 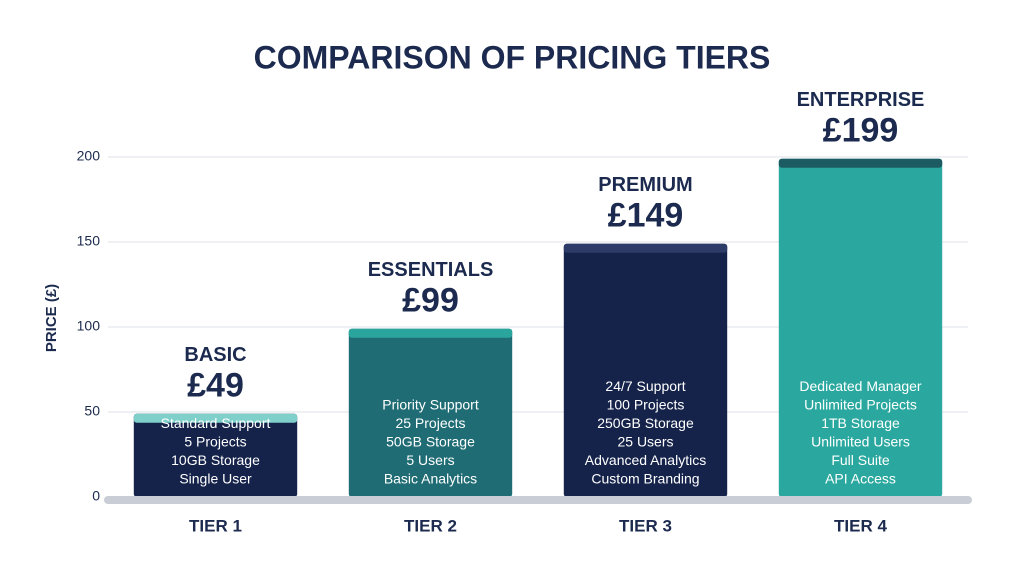 I want to click on feature: 10GB Storage, so click(x=215, y=460).